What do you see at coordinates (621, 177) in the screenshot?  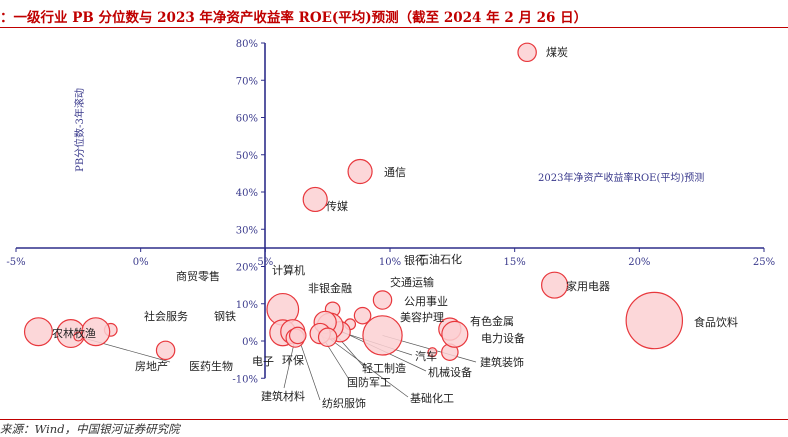 I see `x-axis-title: 2023年净资产收益率ROE(平均)预测` at bounding box center [621, 177].